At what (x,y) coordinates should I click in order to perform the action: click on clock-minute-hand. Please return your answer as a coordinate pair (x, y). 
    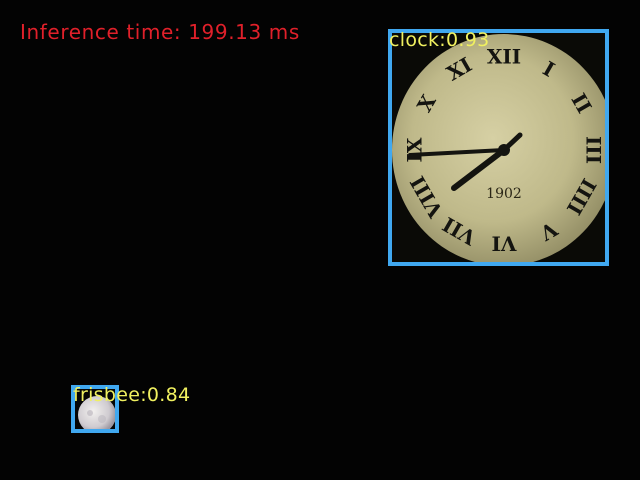
    Looking at the image, I should click on (457, 152).